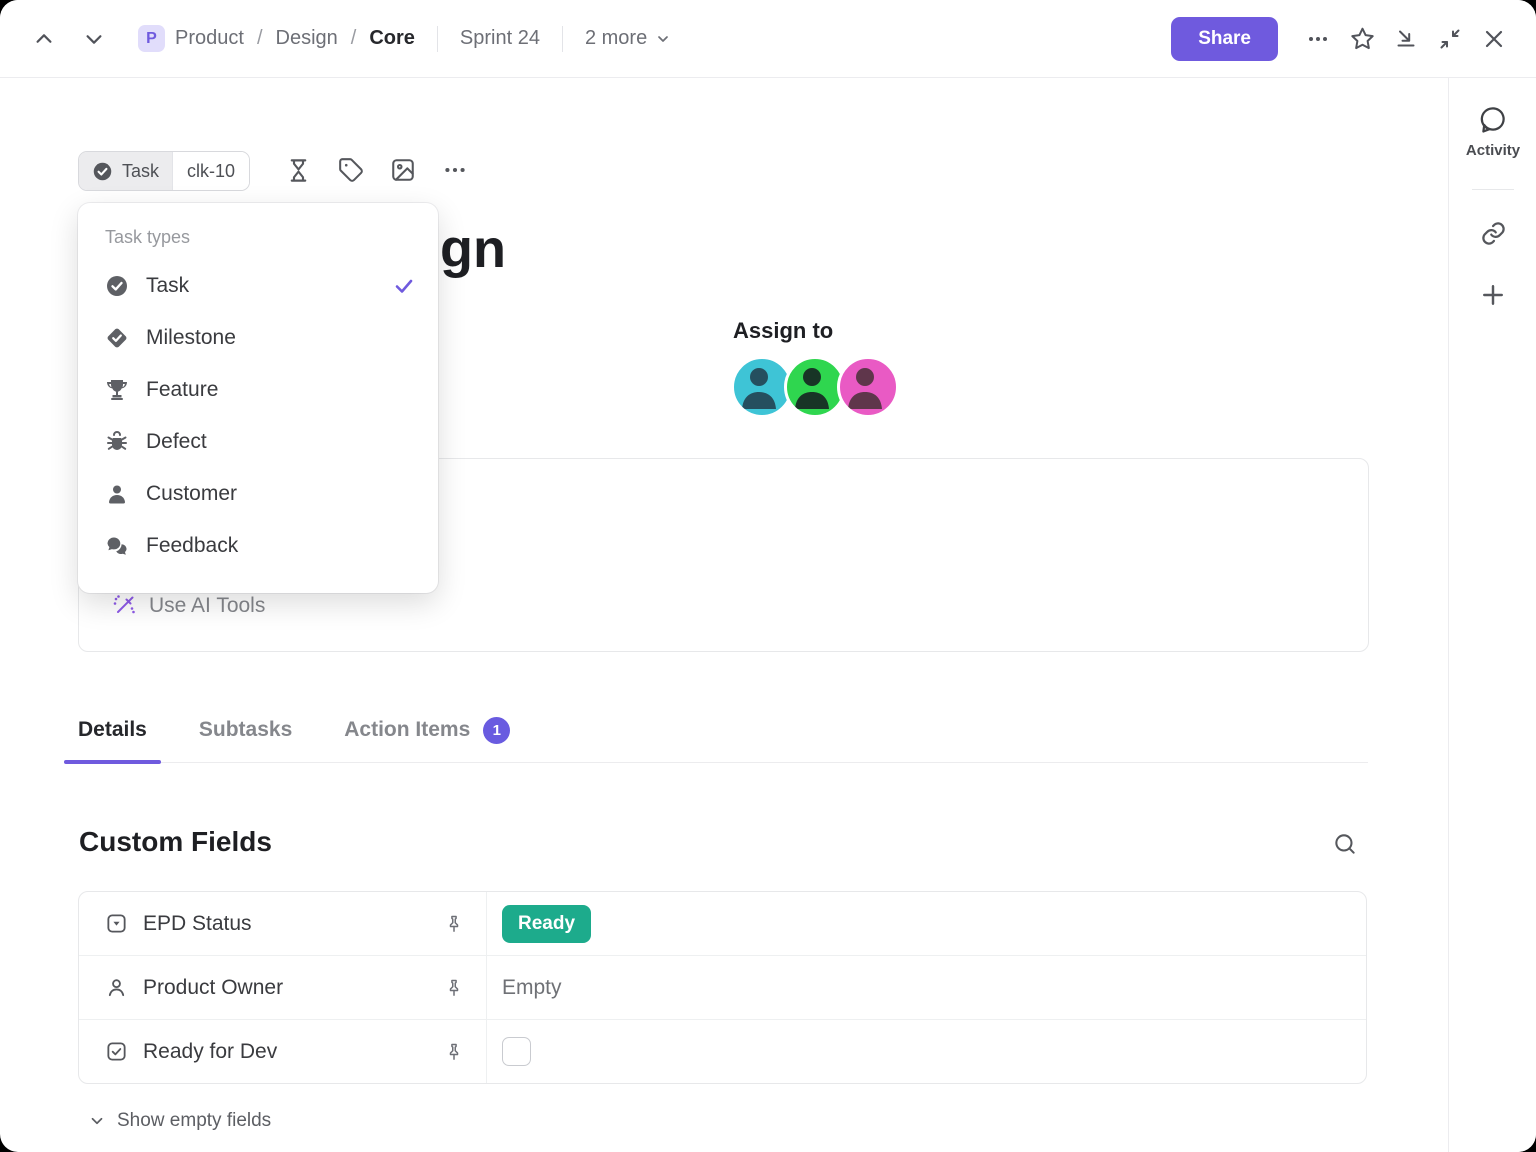 The height and width of the screenshot is (1152, 1536). Describe the element at coordinates (298, 170) in the screenshot. I see `time-estimate-button` at that location.